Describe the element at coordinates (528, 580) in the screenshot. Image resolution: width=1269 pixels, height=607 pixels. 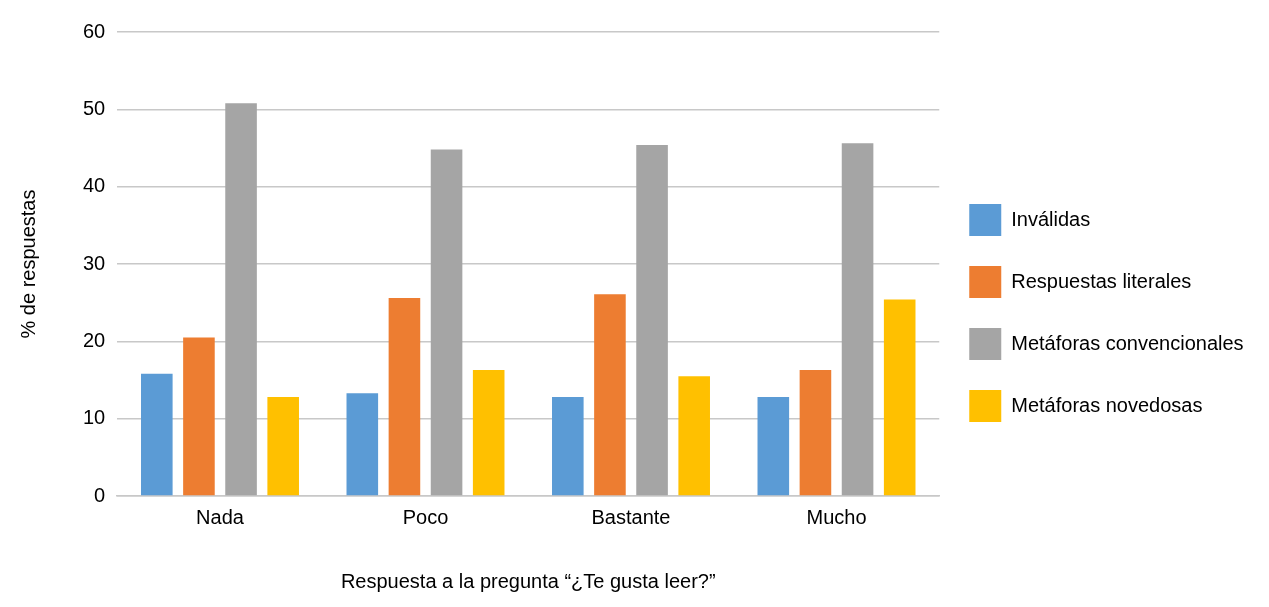
I see `x-axis-title: Respuesta a la pregunta “¿Te gusta leer?”` at that location.